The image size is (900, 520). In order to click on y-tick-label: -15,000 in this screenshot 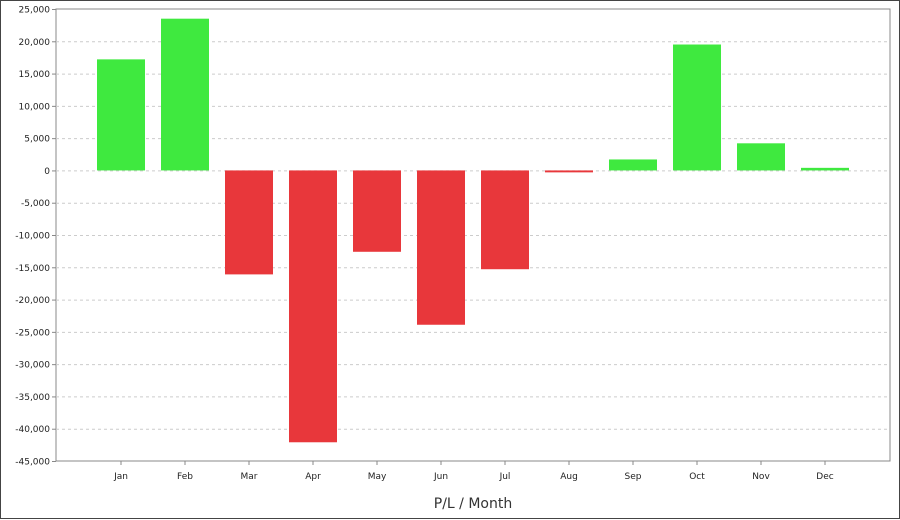, I will do `click(32, 269)`.